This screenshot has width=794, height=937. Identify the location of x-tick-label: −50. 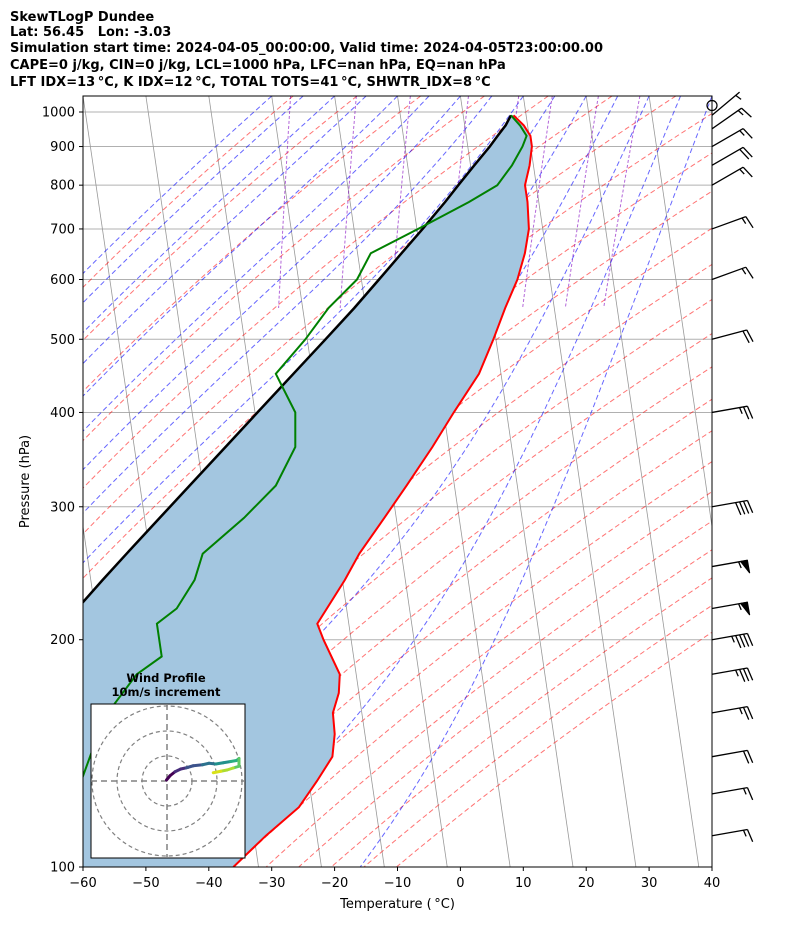
(145, 883).